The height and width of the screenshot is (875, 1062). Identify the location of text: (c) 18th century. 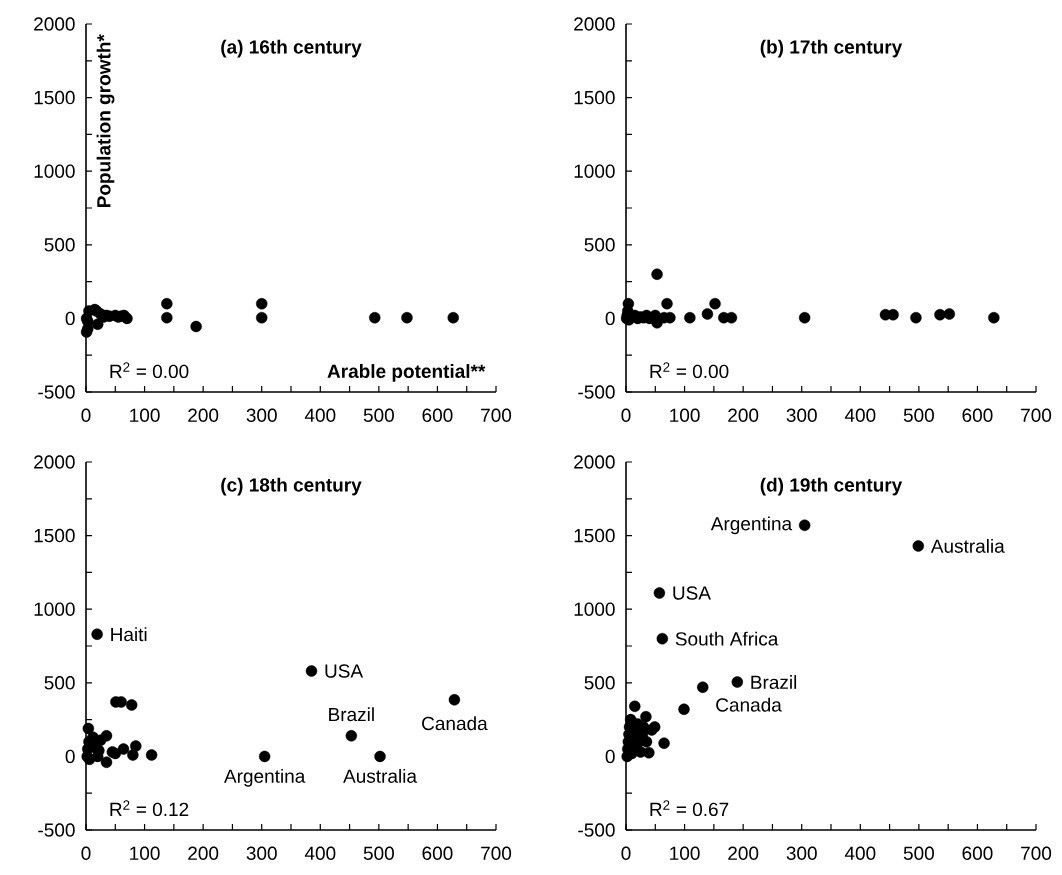
(291, 486).